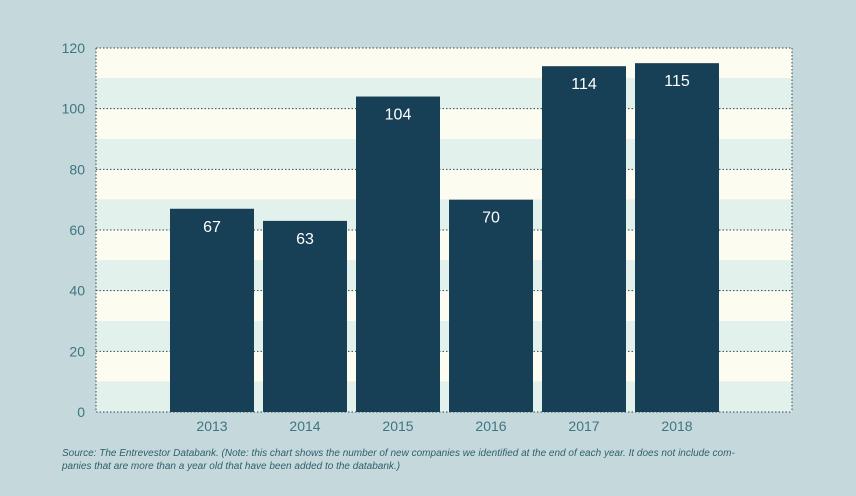  What do you see at coordinates (77, 169) in the screenshot?
I see `y-tick-label-80: 80` at bounding box center [77, 169].